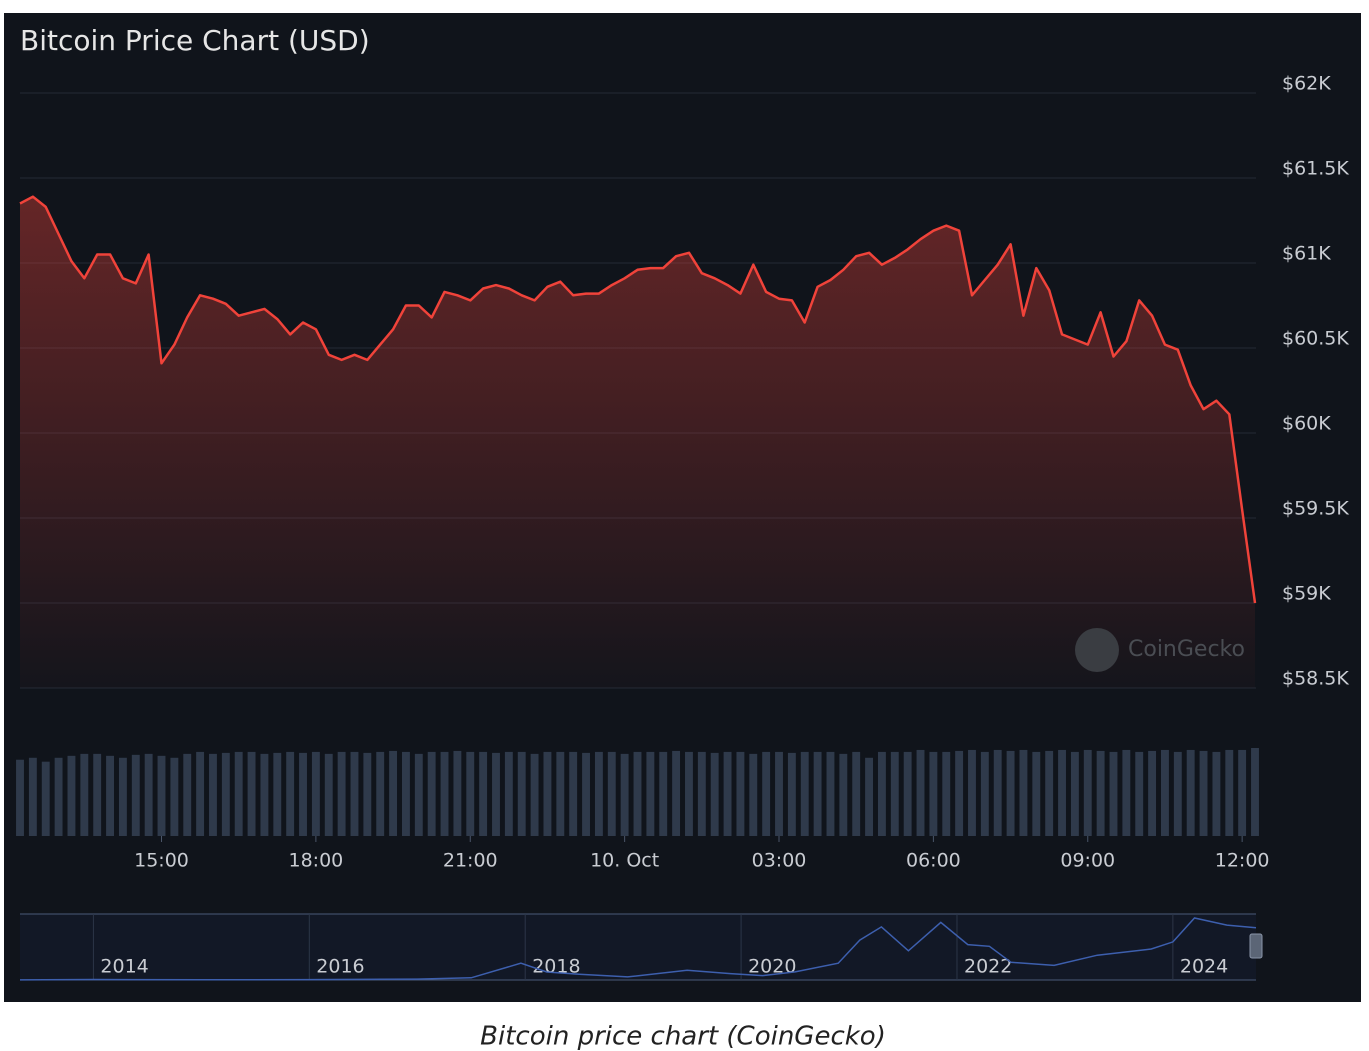 This screenshot has height=1051, width=1369. Describe the element at coordinates (624, 861) in the screenshot. I see `x-tick-label: 10. Oct` at that location.